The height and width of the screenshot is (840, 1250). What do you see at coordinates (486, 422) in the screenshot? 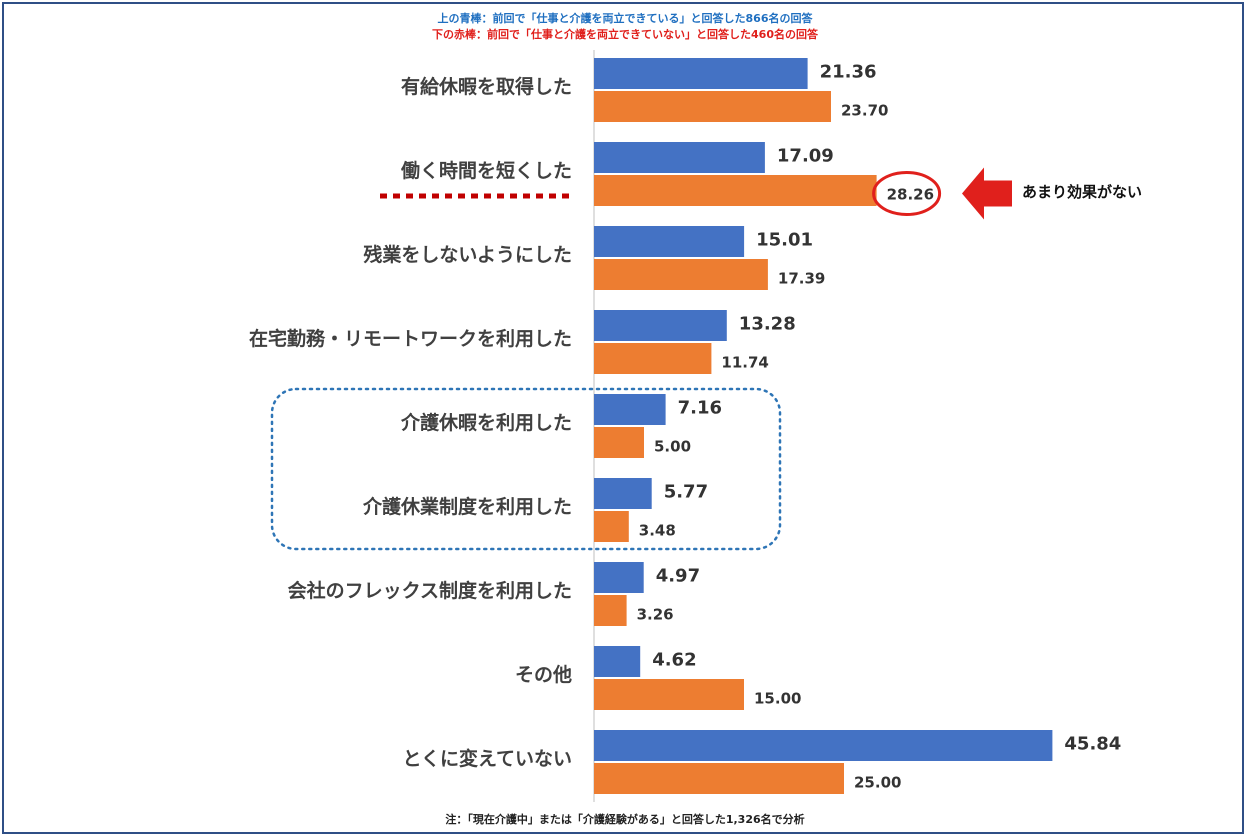
I see `category-label: 介護休暇を利用した` at bounding box center [486, 422].